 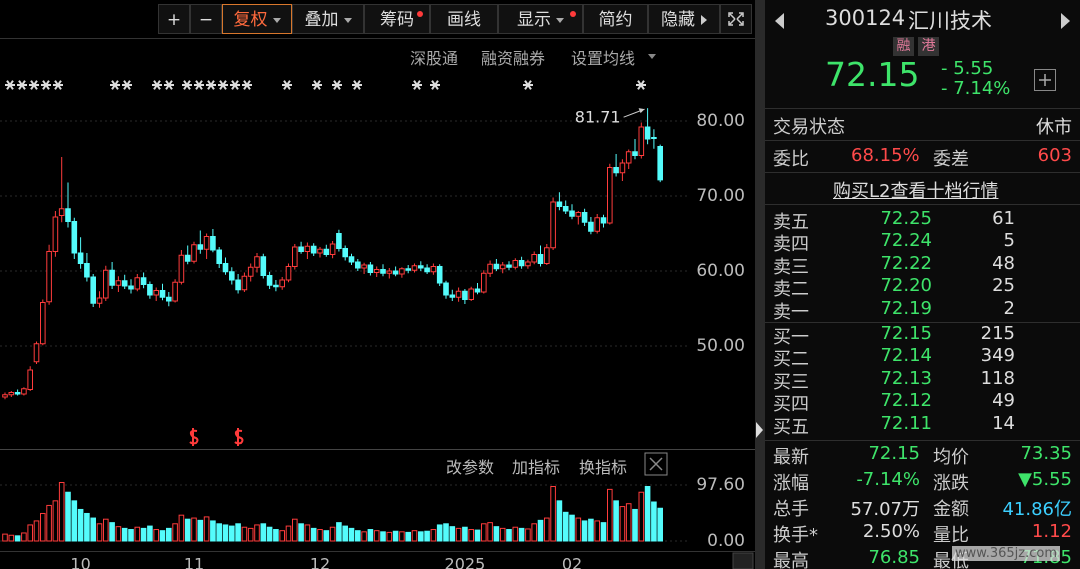 What do you see at coordinates (1009, 241) in the screenshot?
I see `book-volume: 5` at bounding box center [1009, 241].